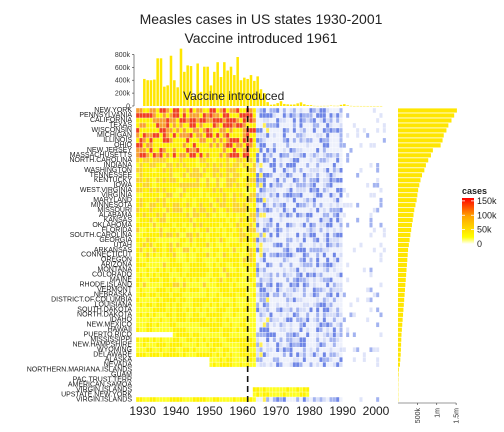 Image resolution: width=504 pixels, height=432 pixels. What do you see at coordinates (468, 221) in the screenshot?
I see `legend-colorbar` at bounding box center [468, 221].